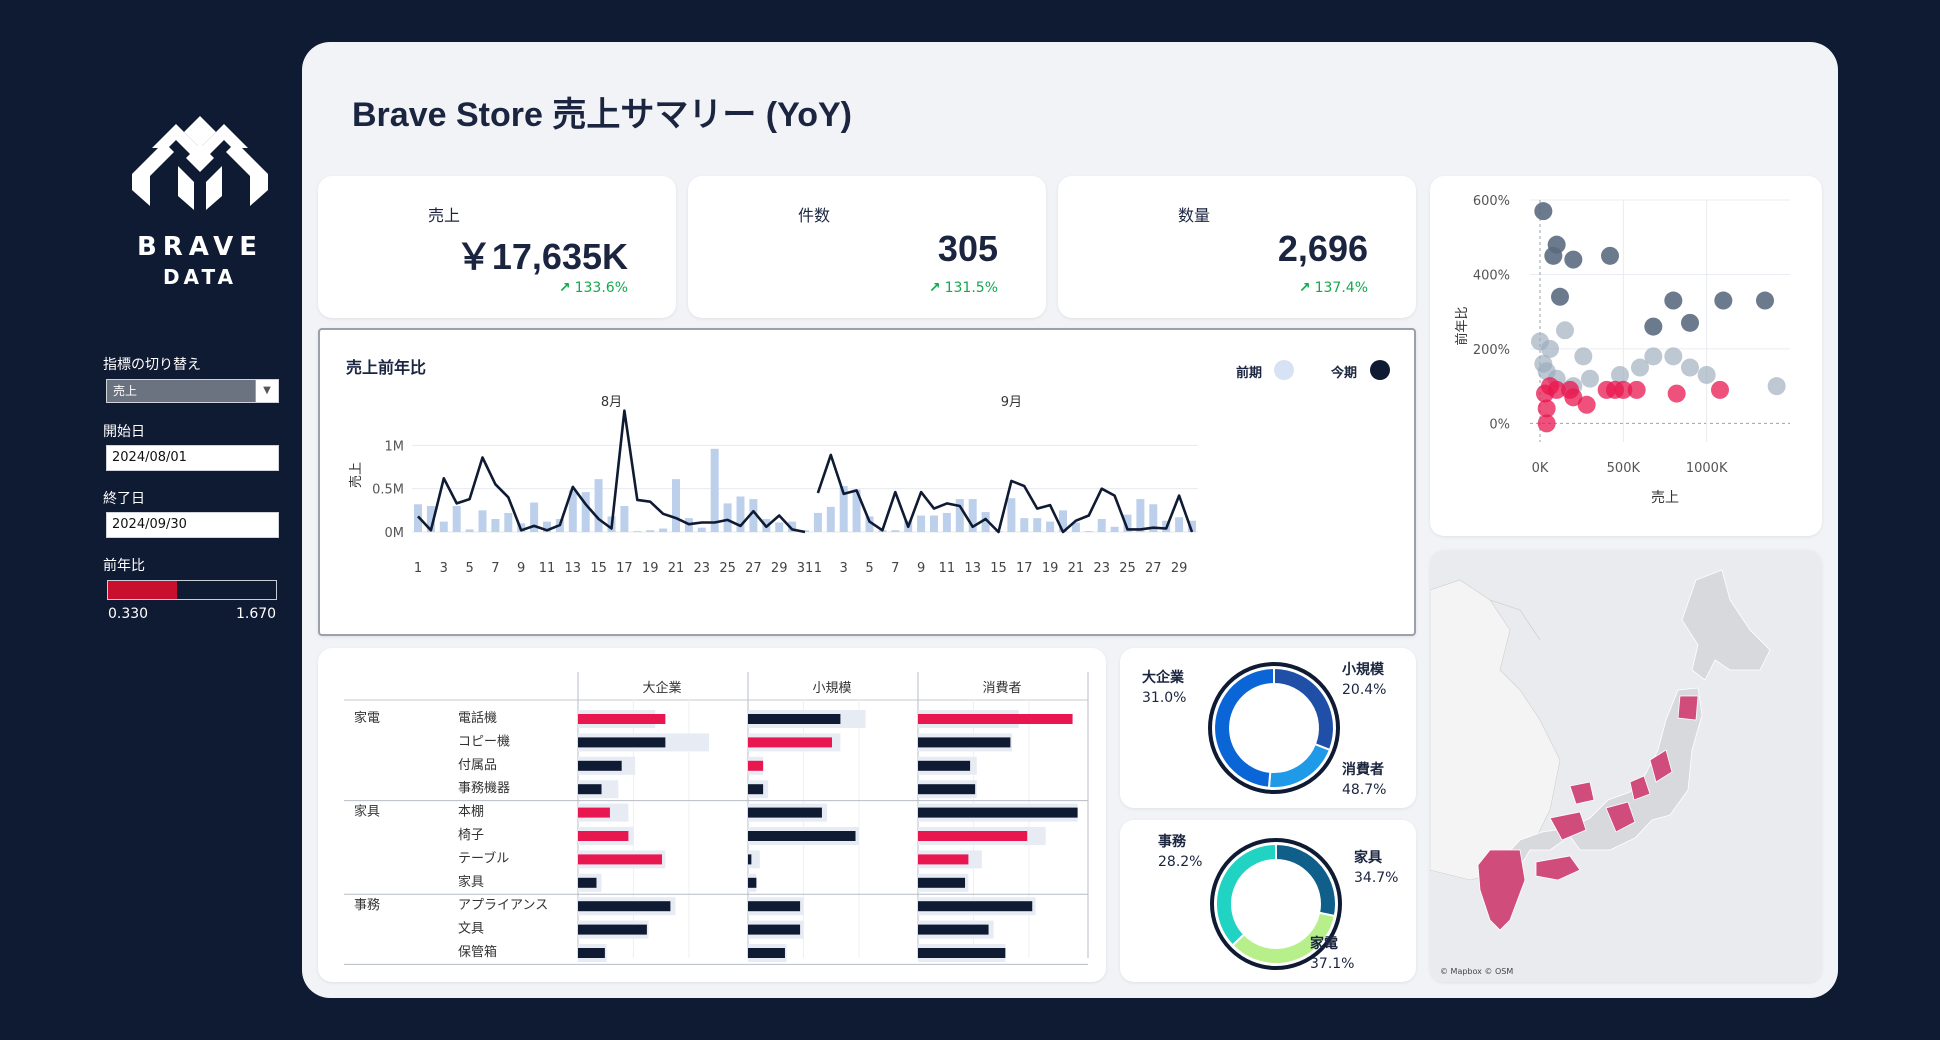 This screenshot has height=1040, width=1940. Describe the element at coordinates (469, 568) in the screenshot. I see `x-tick-label: 5` at that location.